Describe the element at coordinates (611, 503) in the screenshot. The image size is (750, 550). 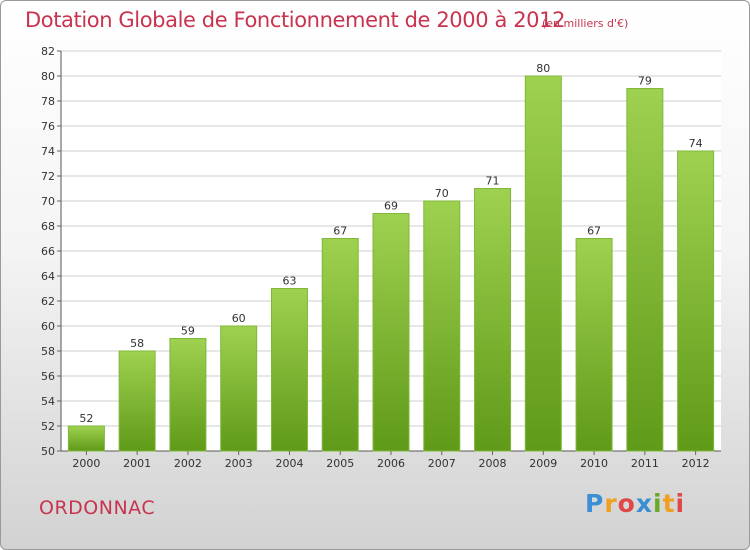
I see `logo-letter: r` at that location.